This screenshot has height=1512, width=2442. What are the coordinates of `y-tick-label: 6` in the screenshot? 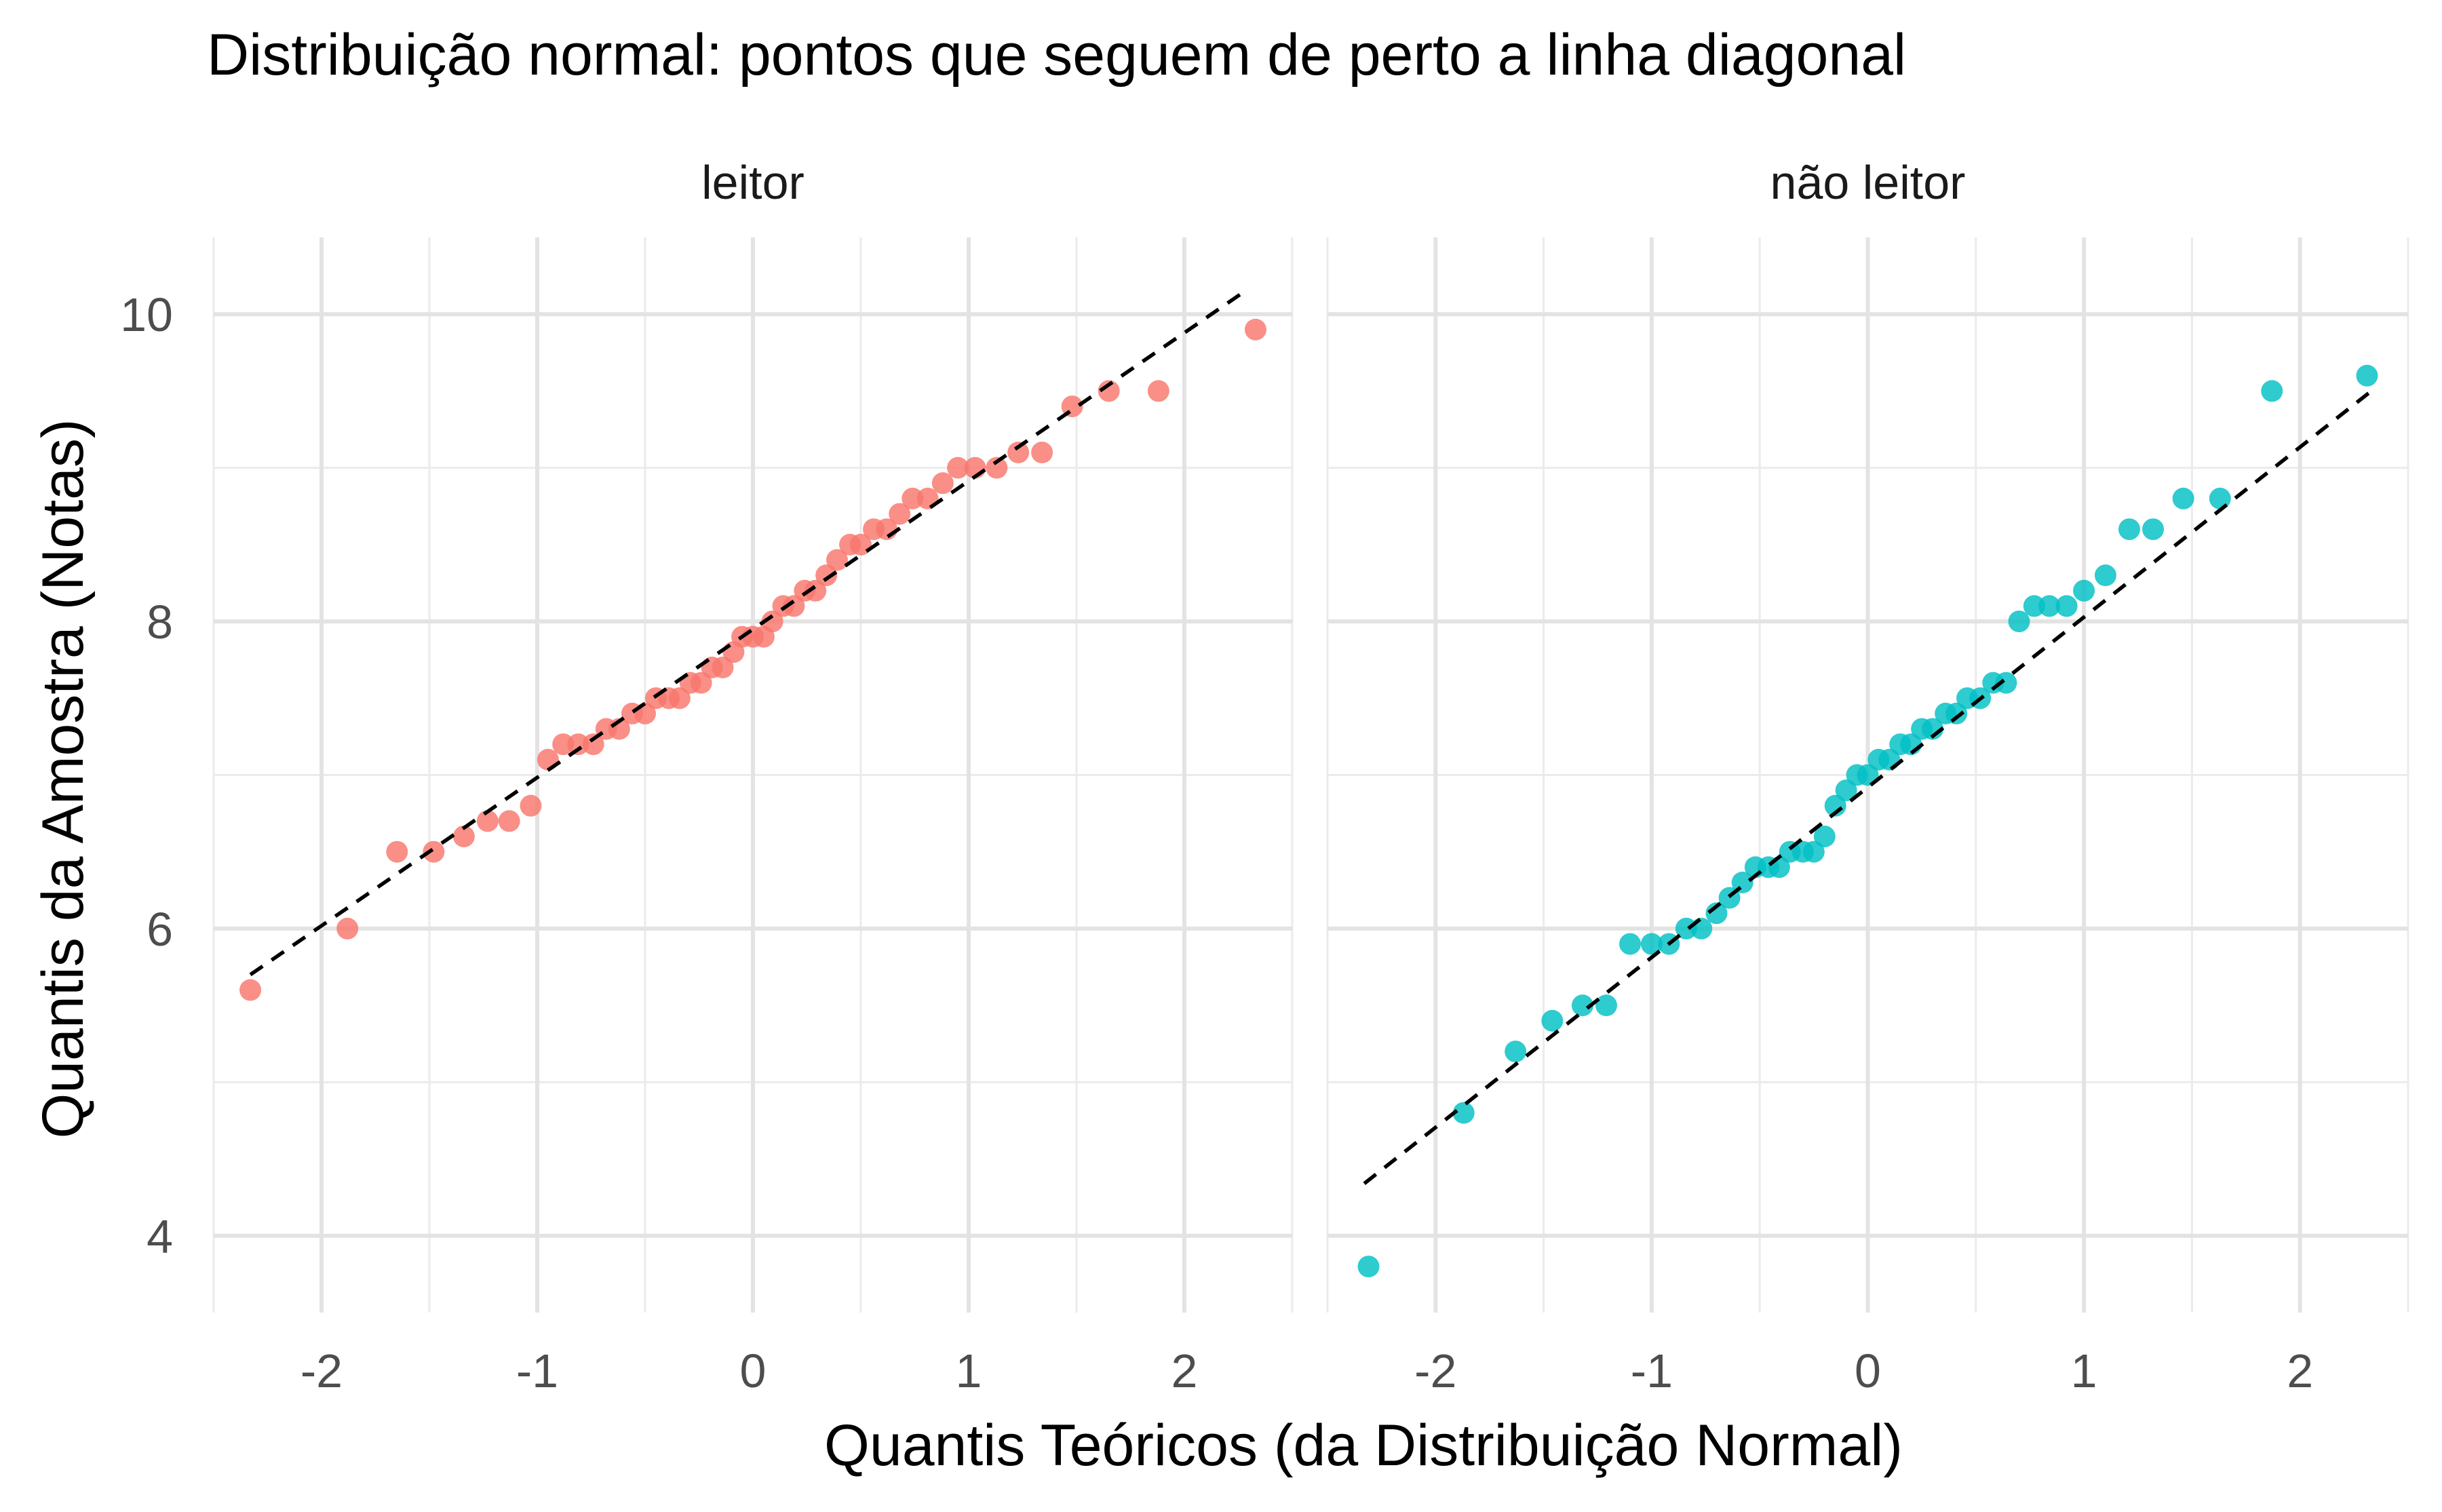 It's located at (160, 930).